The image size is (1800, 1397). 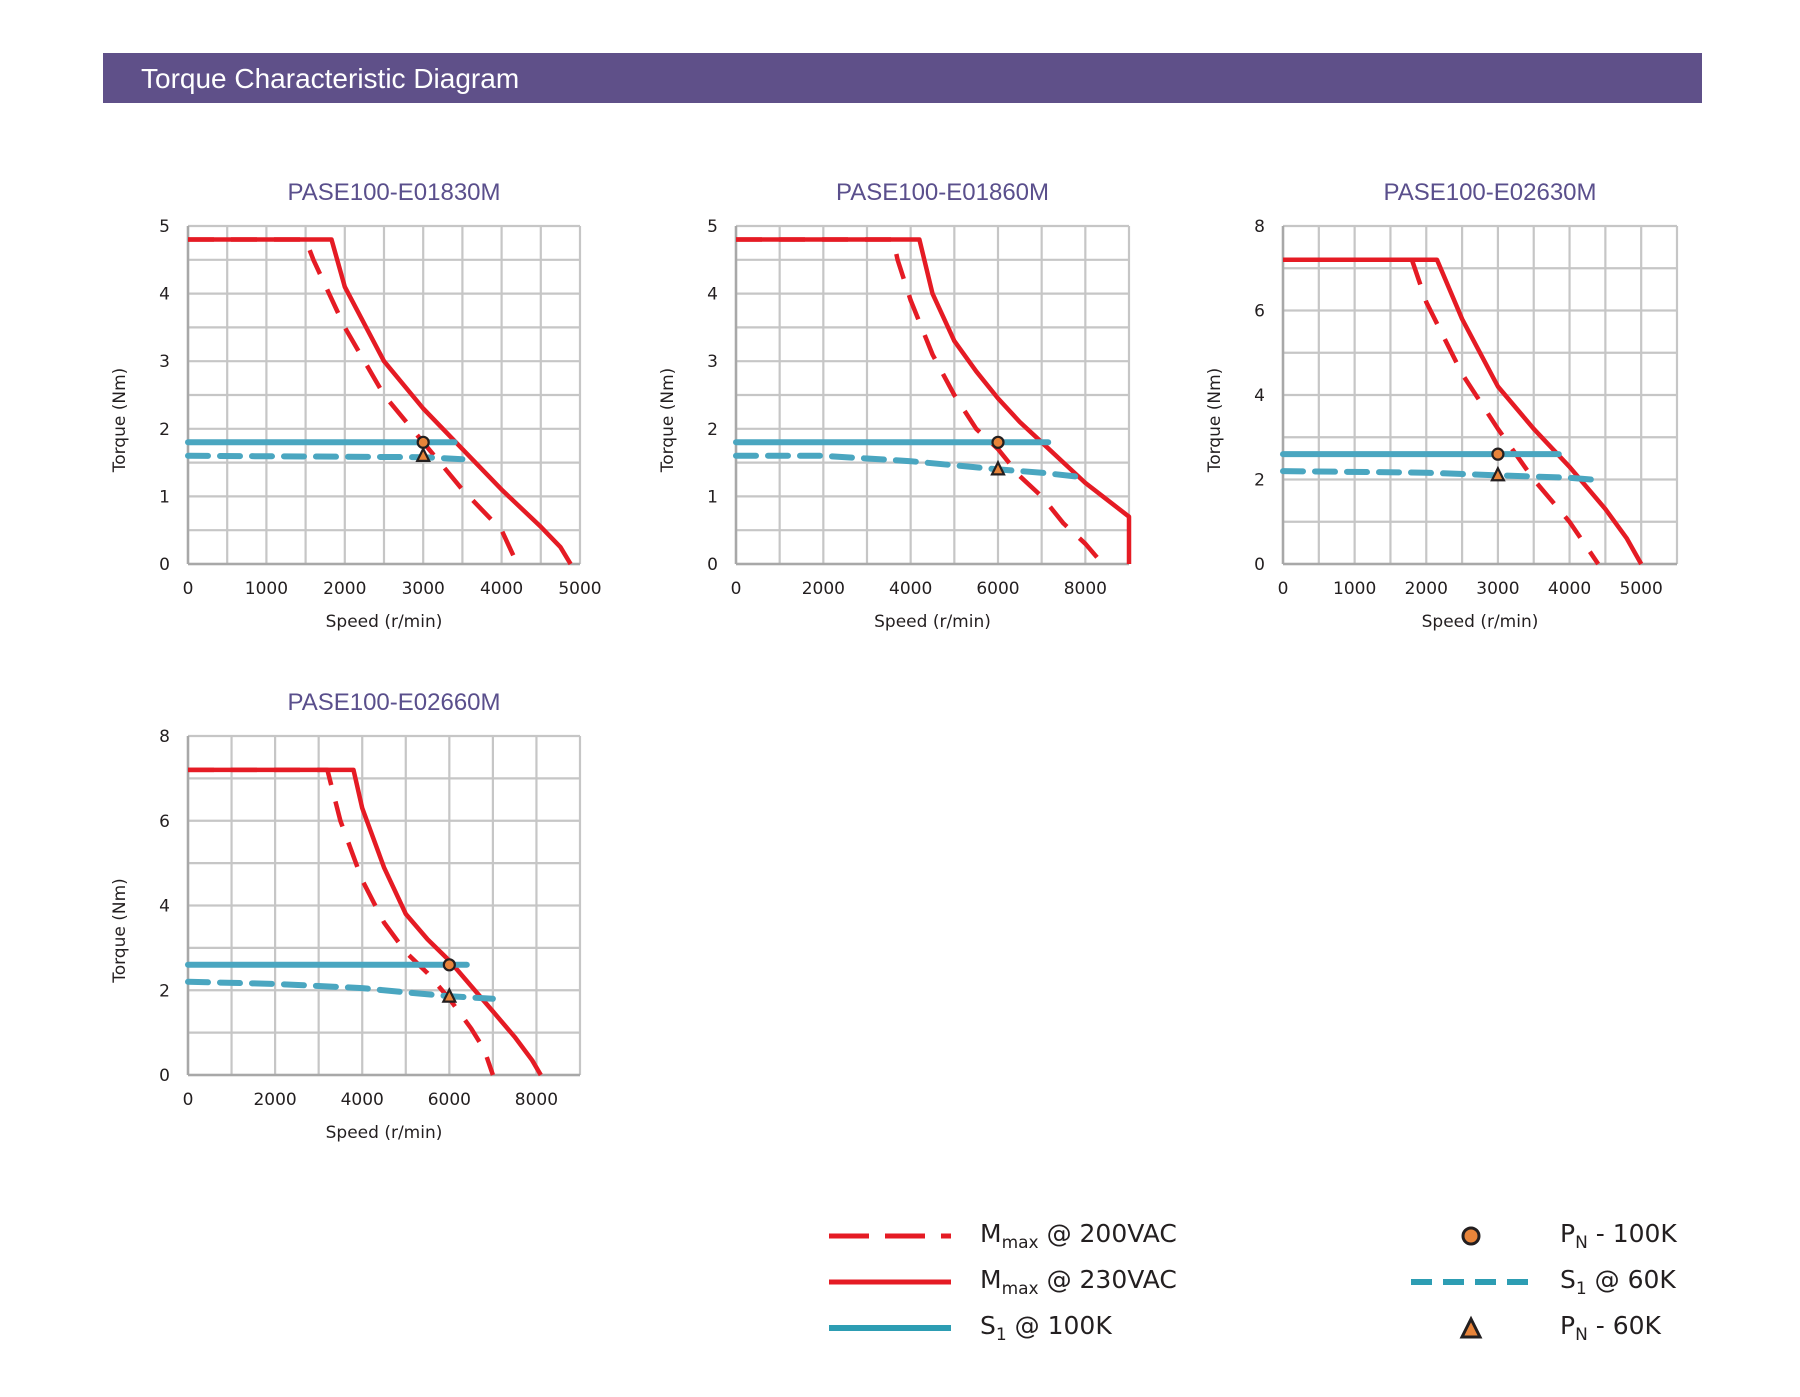 What do you see at coordinates (393, 192) in the screenshot?
I see `chart-title: PASE100-E01830M` at bounding box center [393, 192].